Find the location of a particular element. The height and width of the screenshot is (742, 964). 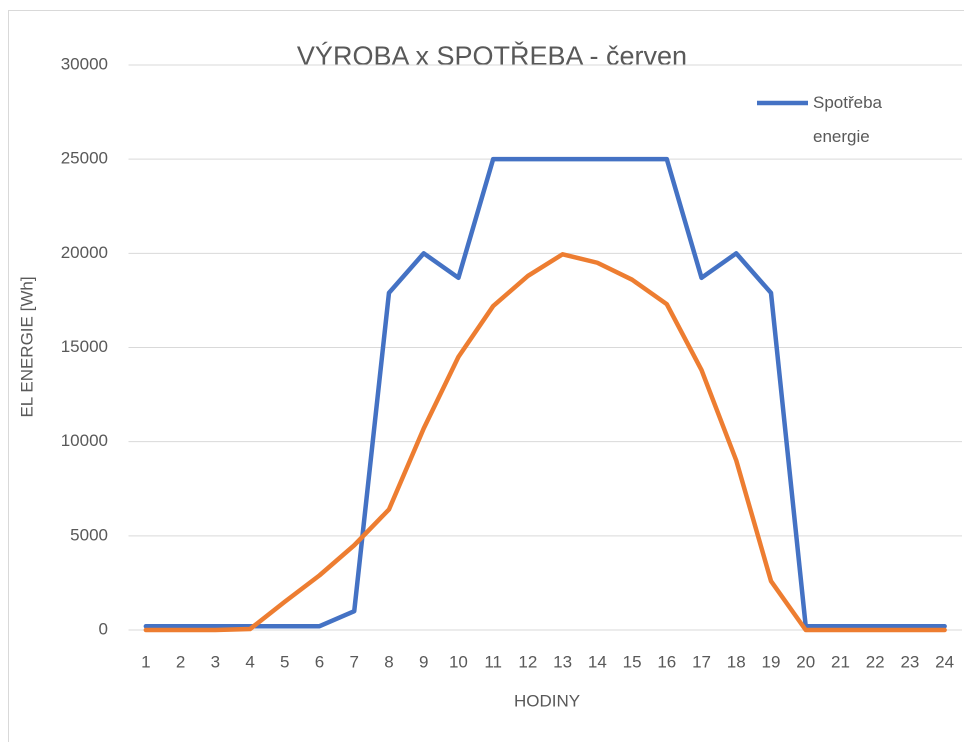

x-tick-label: 17 is located at coordinates (701, 661).